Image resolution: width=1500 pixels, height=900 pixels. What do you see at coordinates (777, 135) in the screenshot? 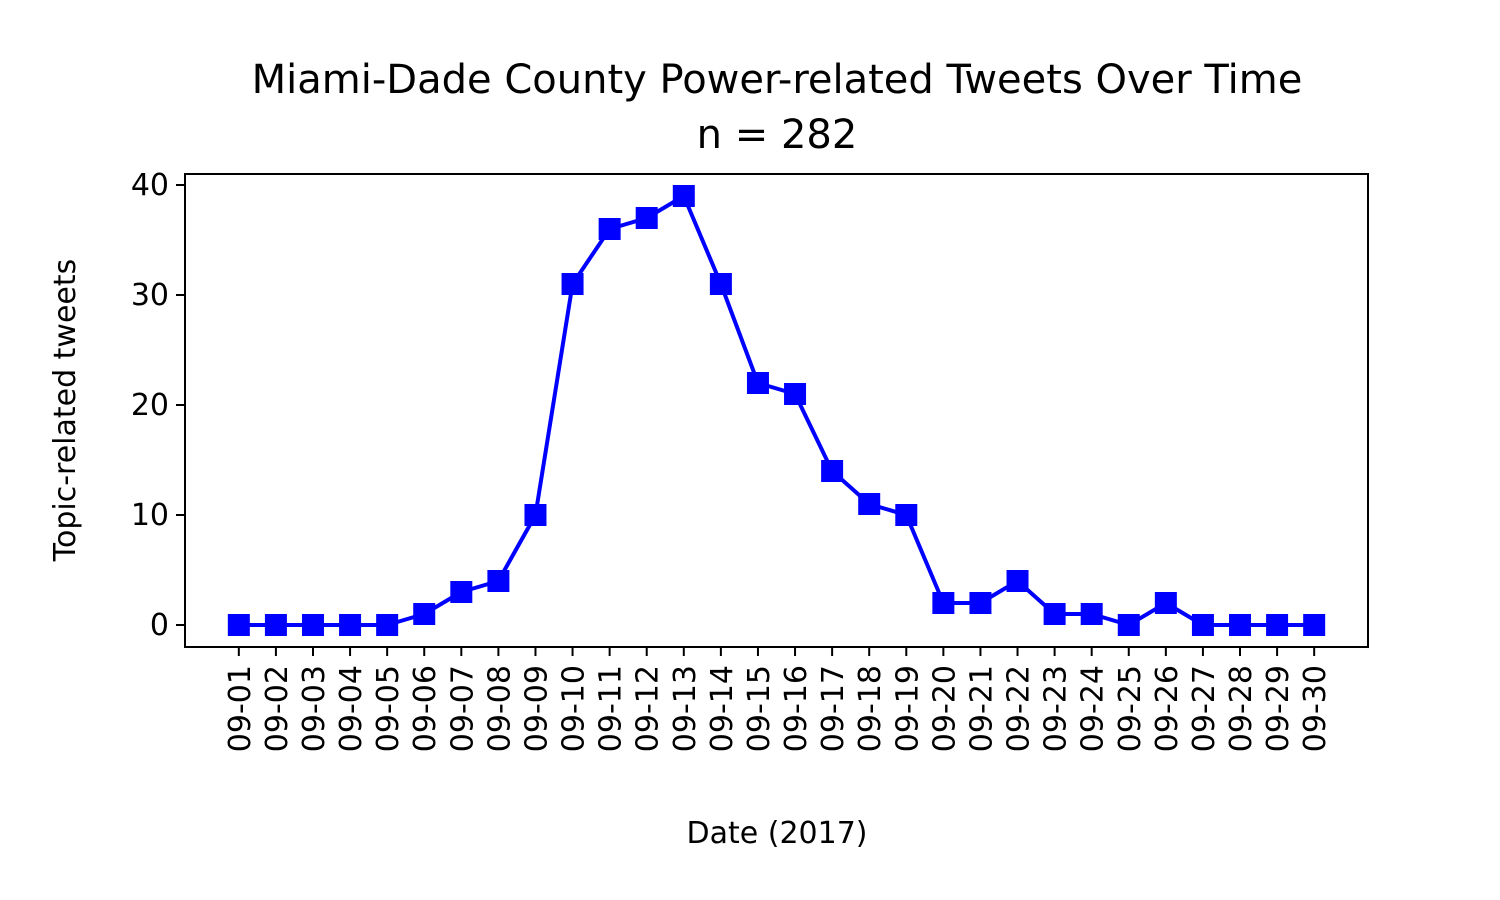
I see `chart-subtitle: n = 282` at bounding box center [777, 135].